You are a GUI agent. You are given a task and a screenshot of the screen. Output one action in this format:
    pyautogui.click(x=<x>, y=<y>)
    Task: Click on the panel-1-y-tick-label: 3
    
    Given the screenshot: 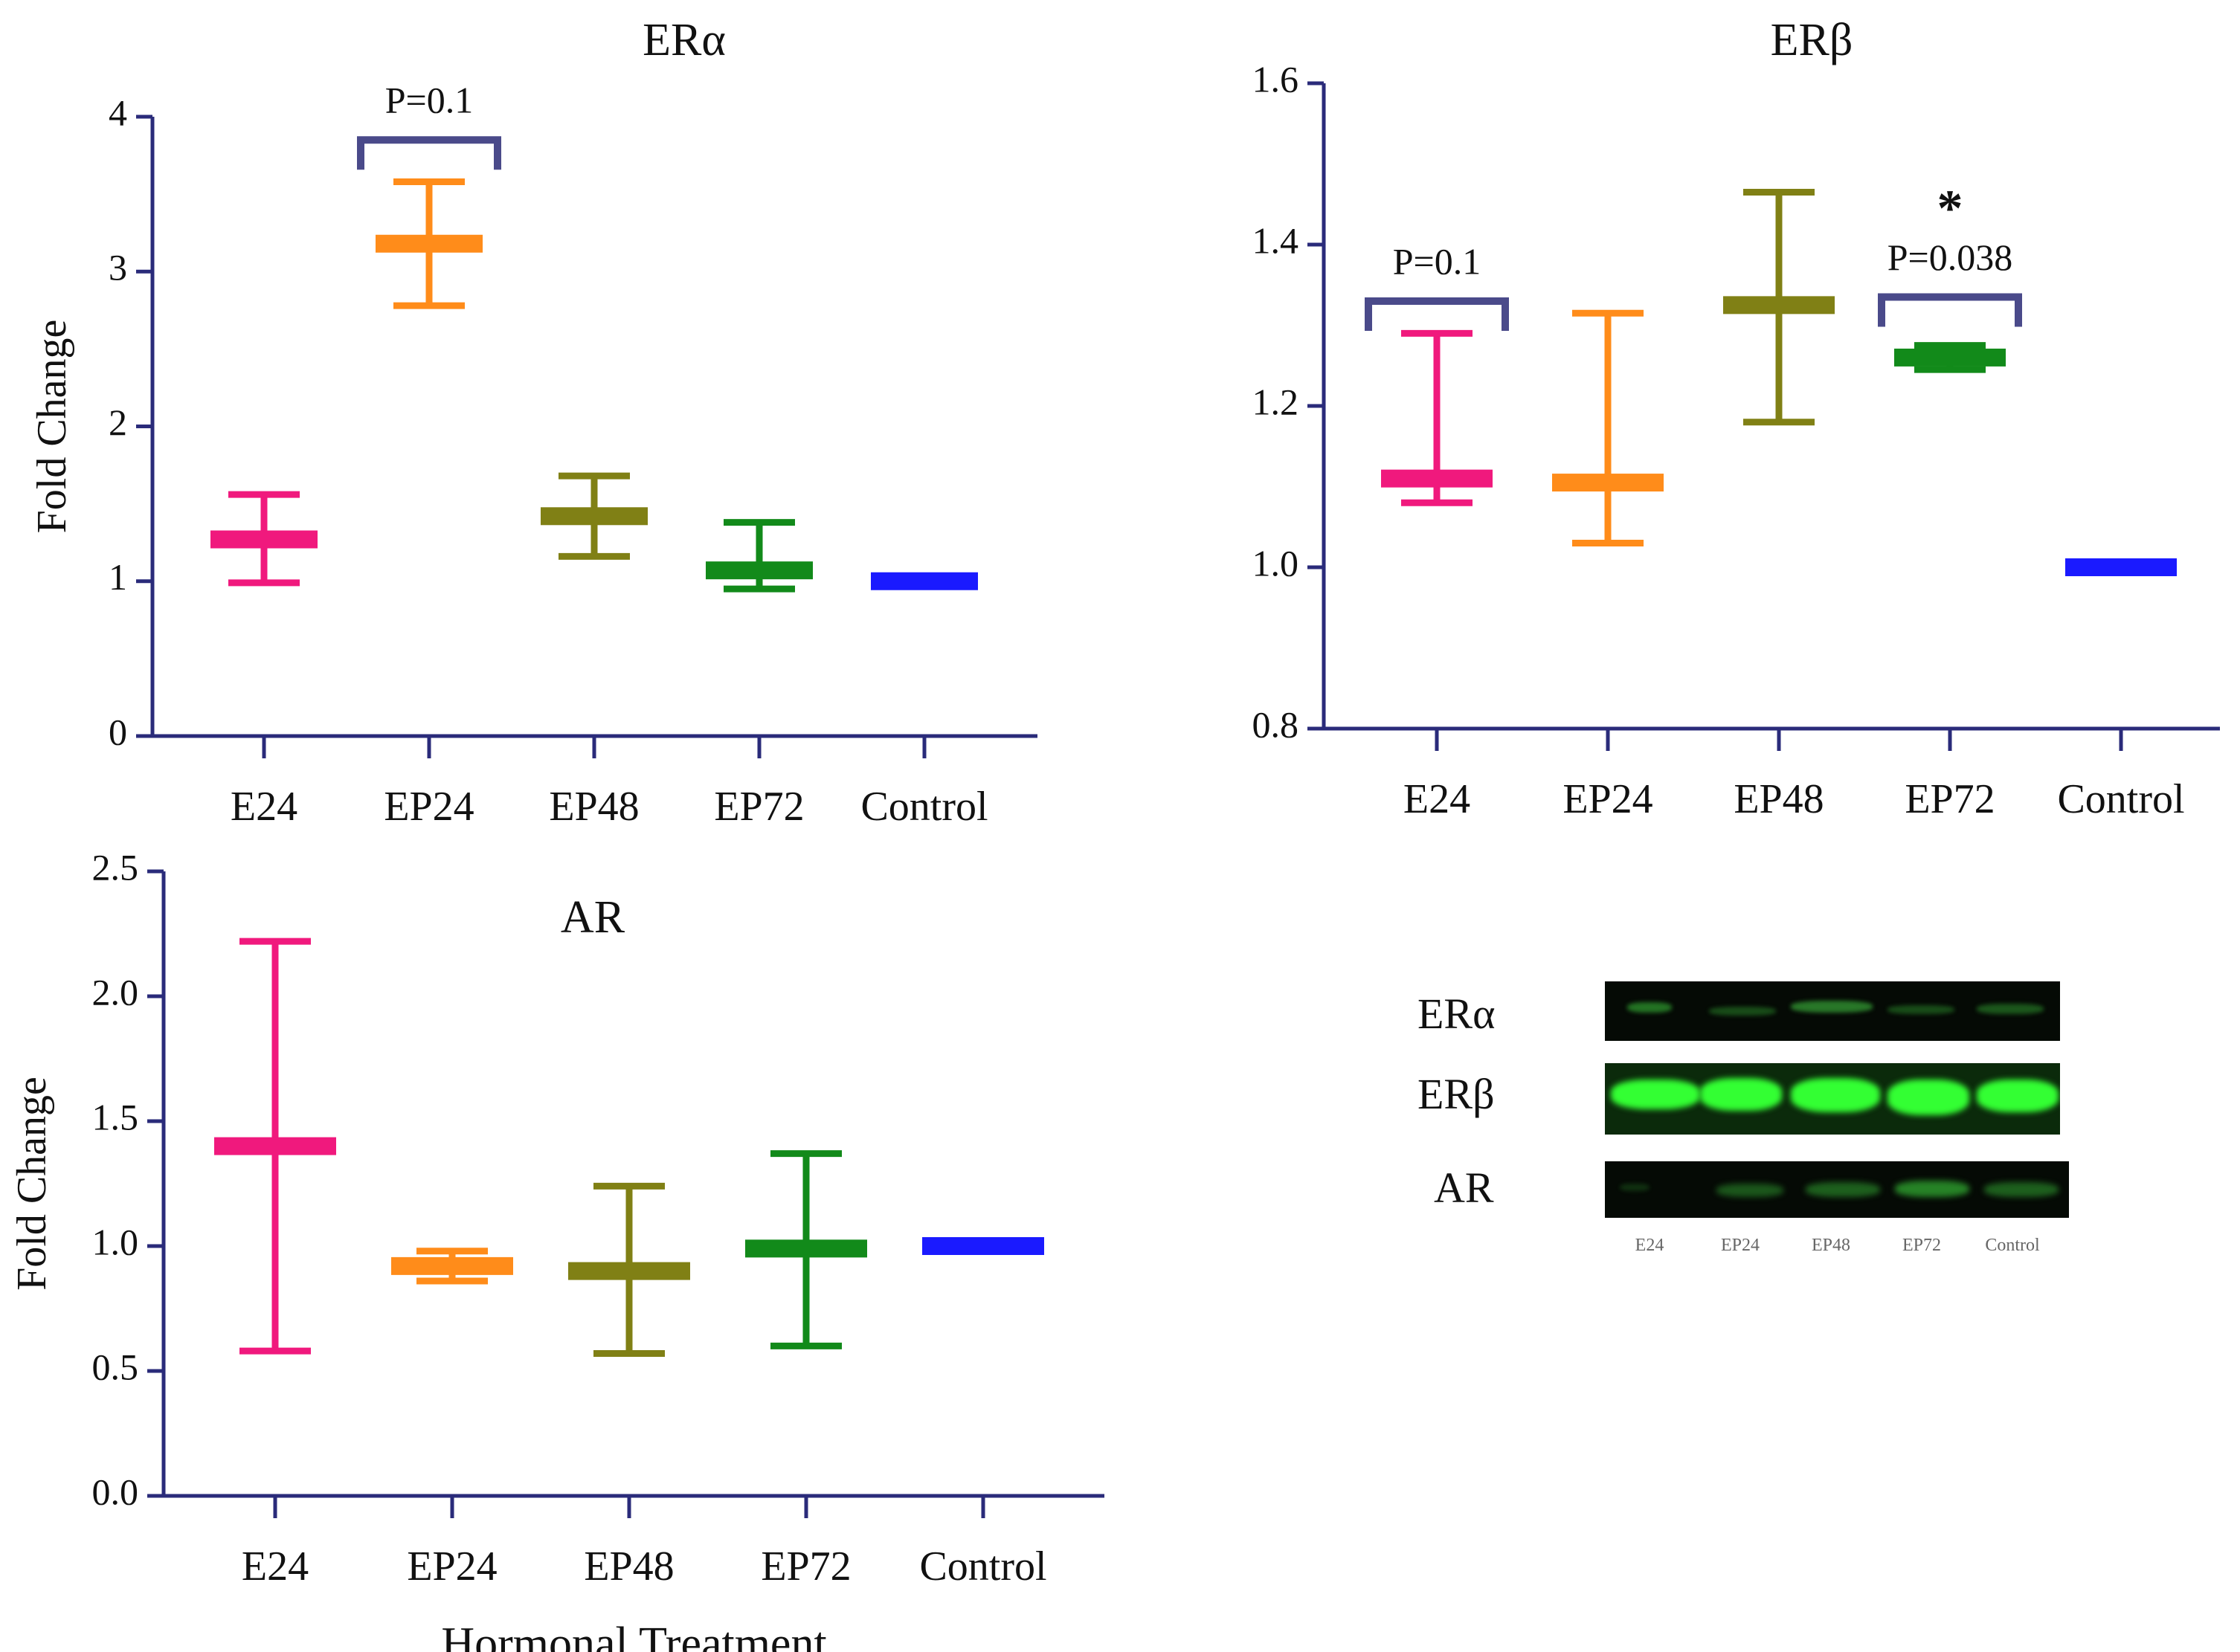 What is the action you would take?
    pyautogui.click(x=118, y=267)
    